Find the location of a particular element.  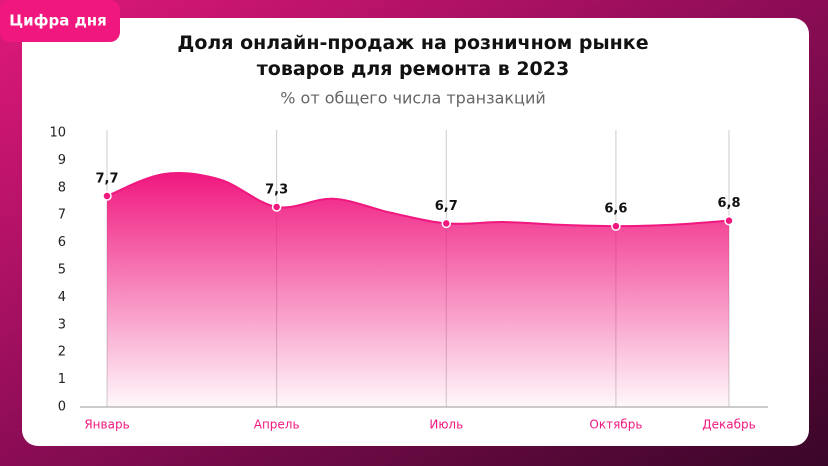

badge is located at coordinates (60, 21).